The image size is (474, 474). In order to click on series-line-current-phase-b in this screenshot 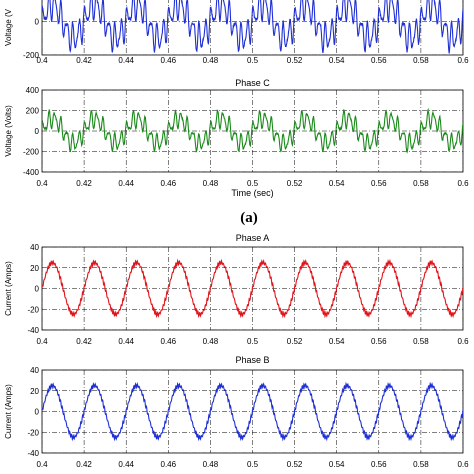, I will do `click(252, 411)`.